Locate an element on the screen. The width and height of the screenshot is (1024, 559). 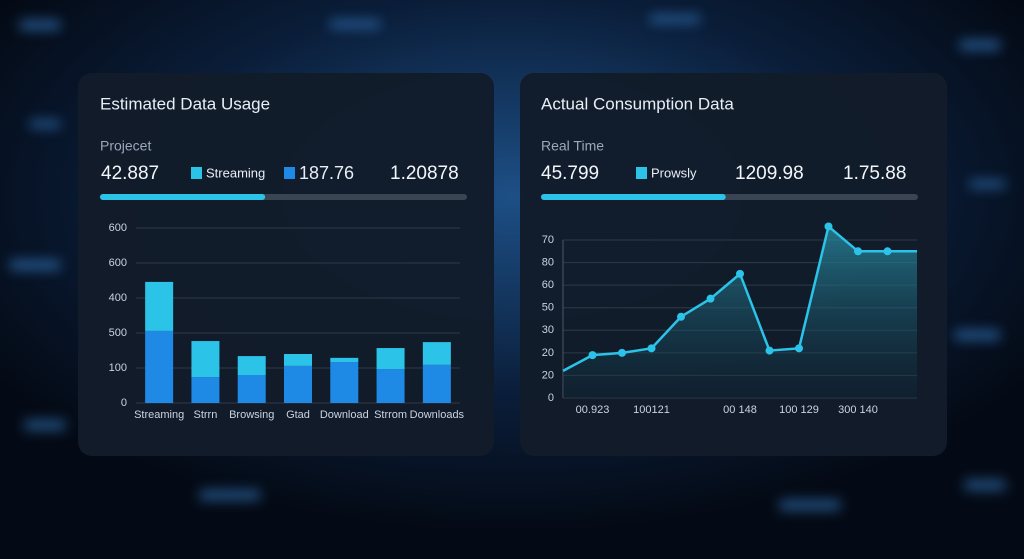
x-tick-label: 100121 is located at coordinates (651, 410).